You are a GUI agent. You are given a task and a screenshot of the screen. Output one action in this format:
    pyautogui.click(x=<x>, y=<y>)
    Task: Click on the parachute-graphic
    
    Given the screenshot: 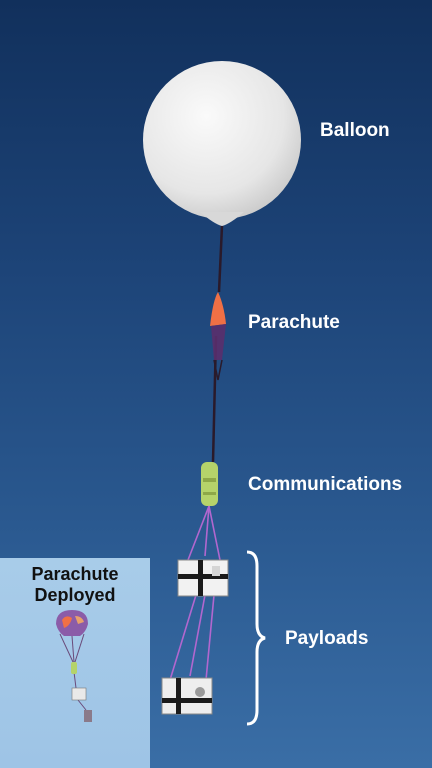 What is the action you would take?
    pyautogui.click(x=218, y=336)
    